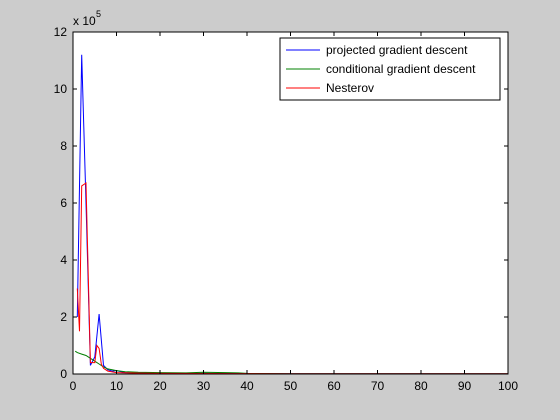 This screenshot has height=420, width=560. Describe the element at coordinates (63, 317) in the screenshot. I see `y-tick-label-1: 2` at that location.